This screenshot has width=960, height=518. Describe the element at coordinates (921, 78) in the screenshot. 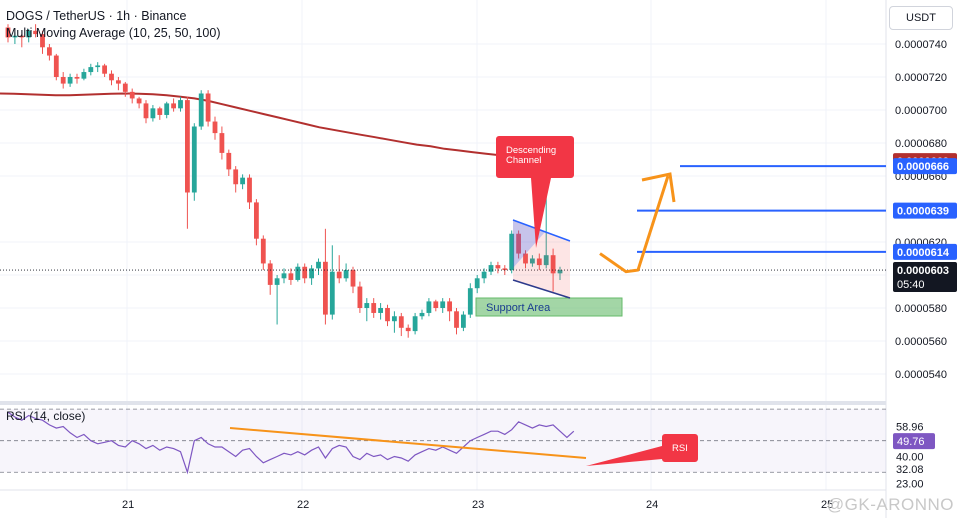

I see `price-tick-label: 0.0000720` at that location.